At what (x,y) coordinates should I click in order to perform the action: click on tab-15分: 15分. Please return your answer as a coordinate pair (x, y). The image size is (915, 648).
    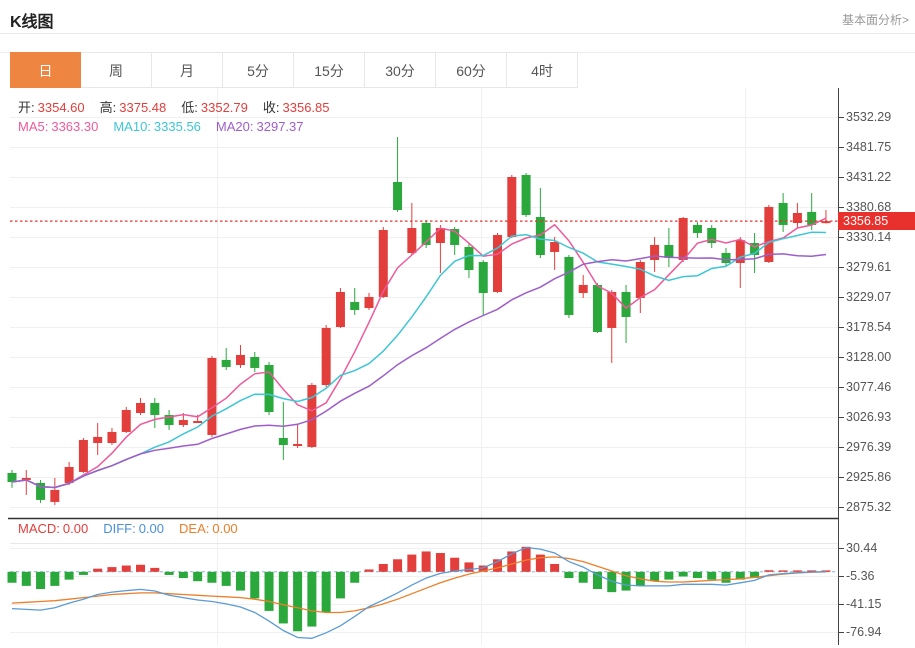
    Looking at the image, I should click on (329, 70).